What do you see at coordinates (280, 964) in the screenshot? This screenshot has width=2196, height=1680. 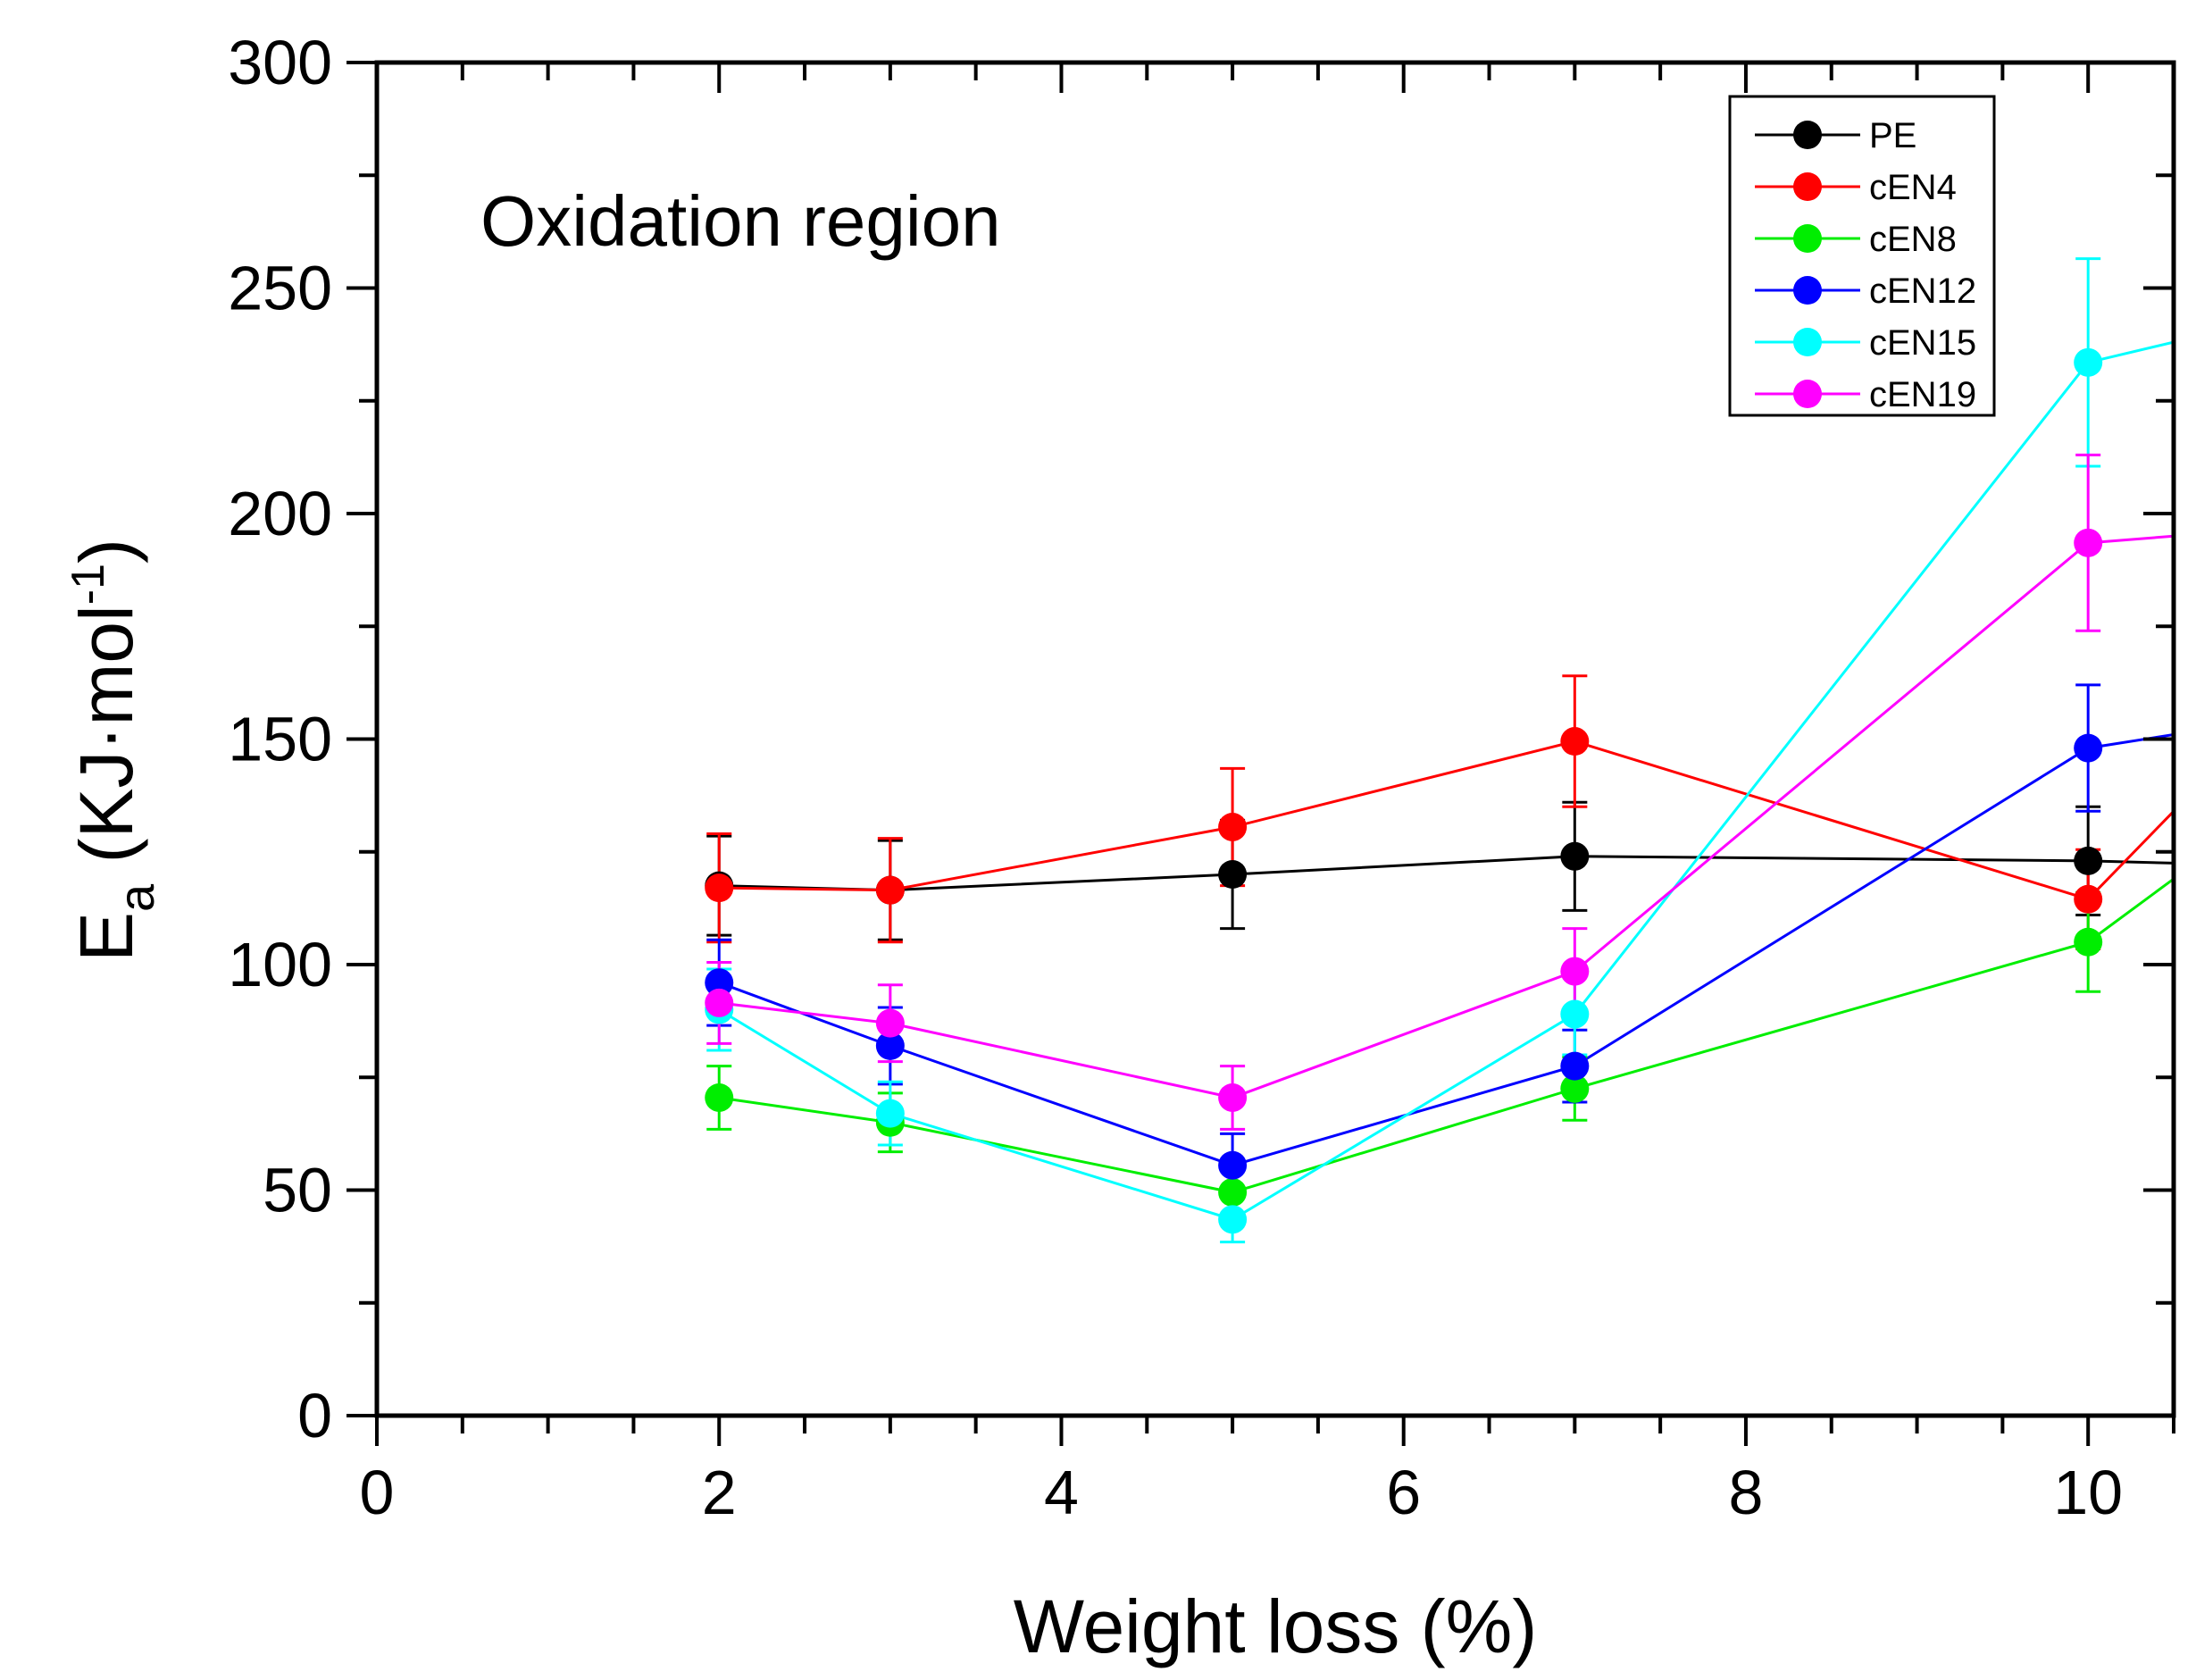 I see `y-tick-label: 100` at bounding box center [280, 964].